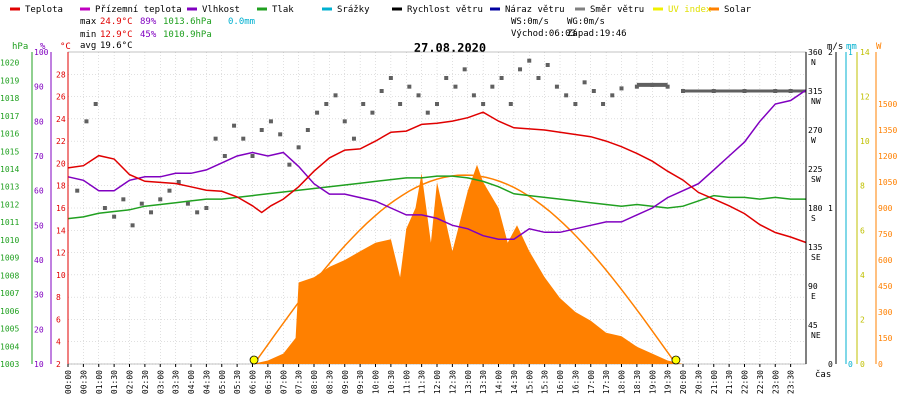  What do you see at coordinates (9, 311) in the screenshot?
I see `tick-pressure: 1006` at bounding box center [9, 311].